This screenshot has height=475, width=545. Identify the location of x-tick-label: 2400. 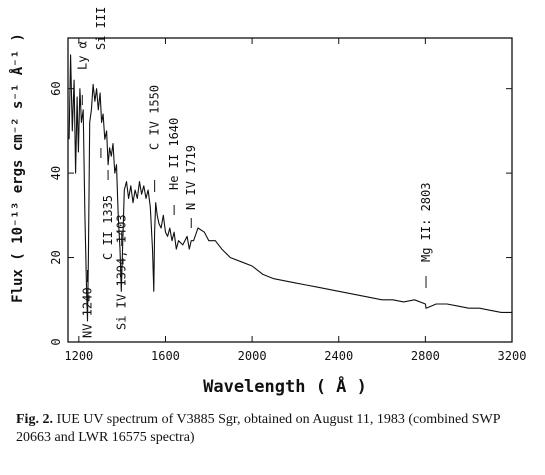
(338, 356).